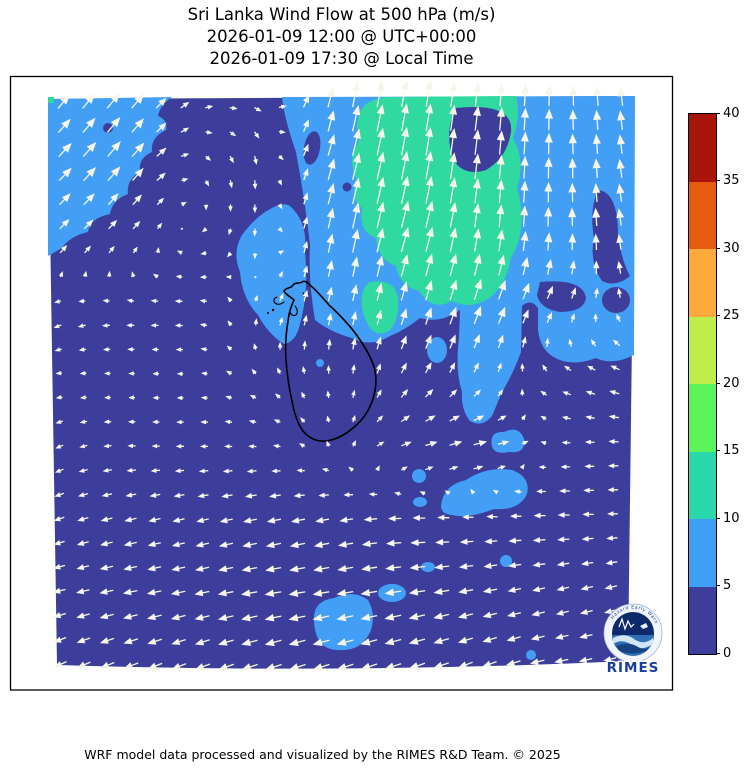 This screenshot has height=776, width=751. I want to click on contour-band-5-10-lanka-band, so click(271, 274).